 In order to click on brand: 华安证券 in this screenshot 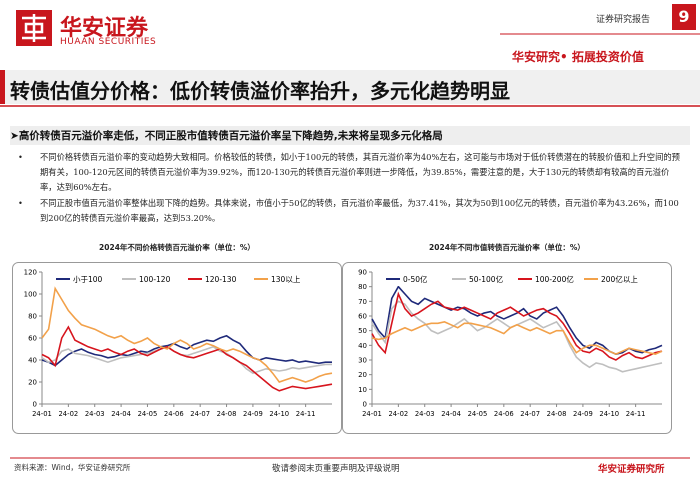, I will do `click(104, 28)`.